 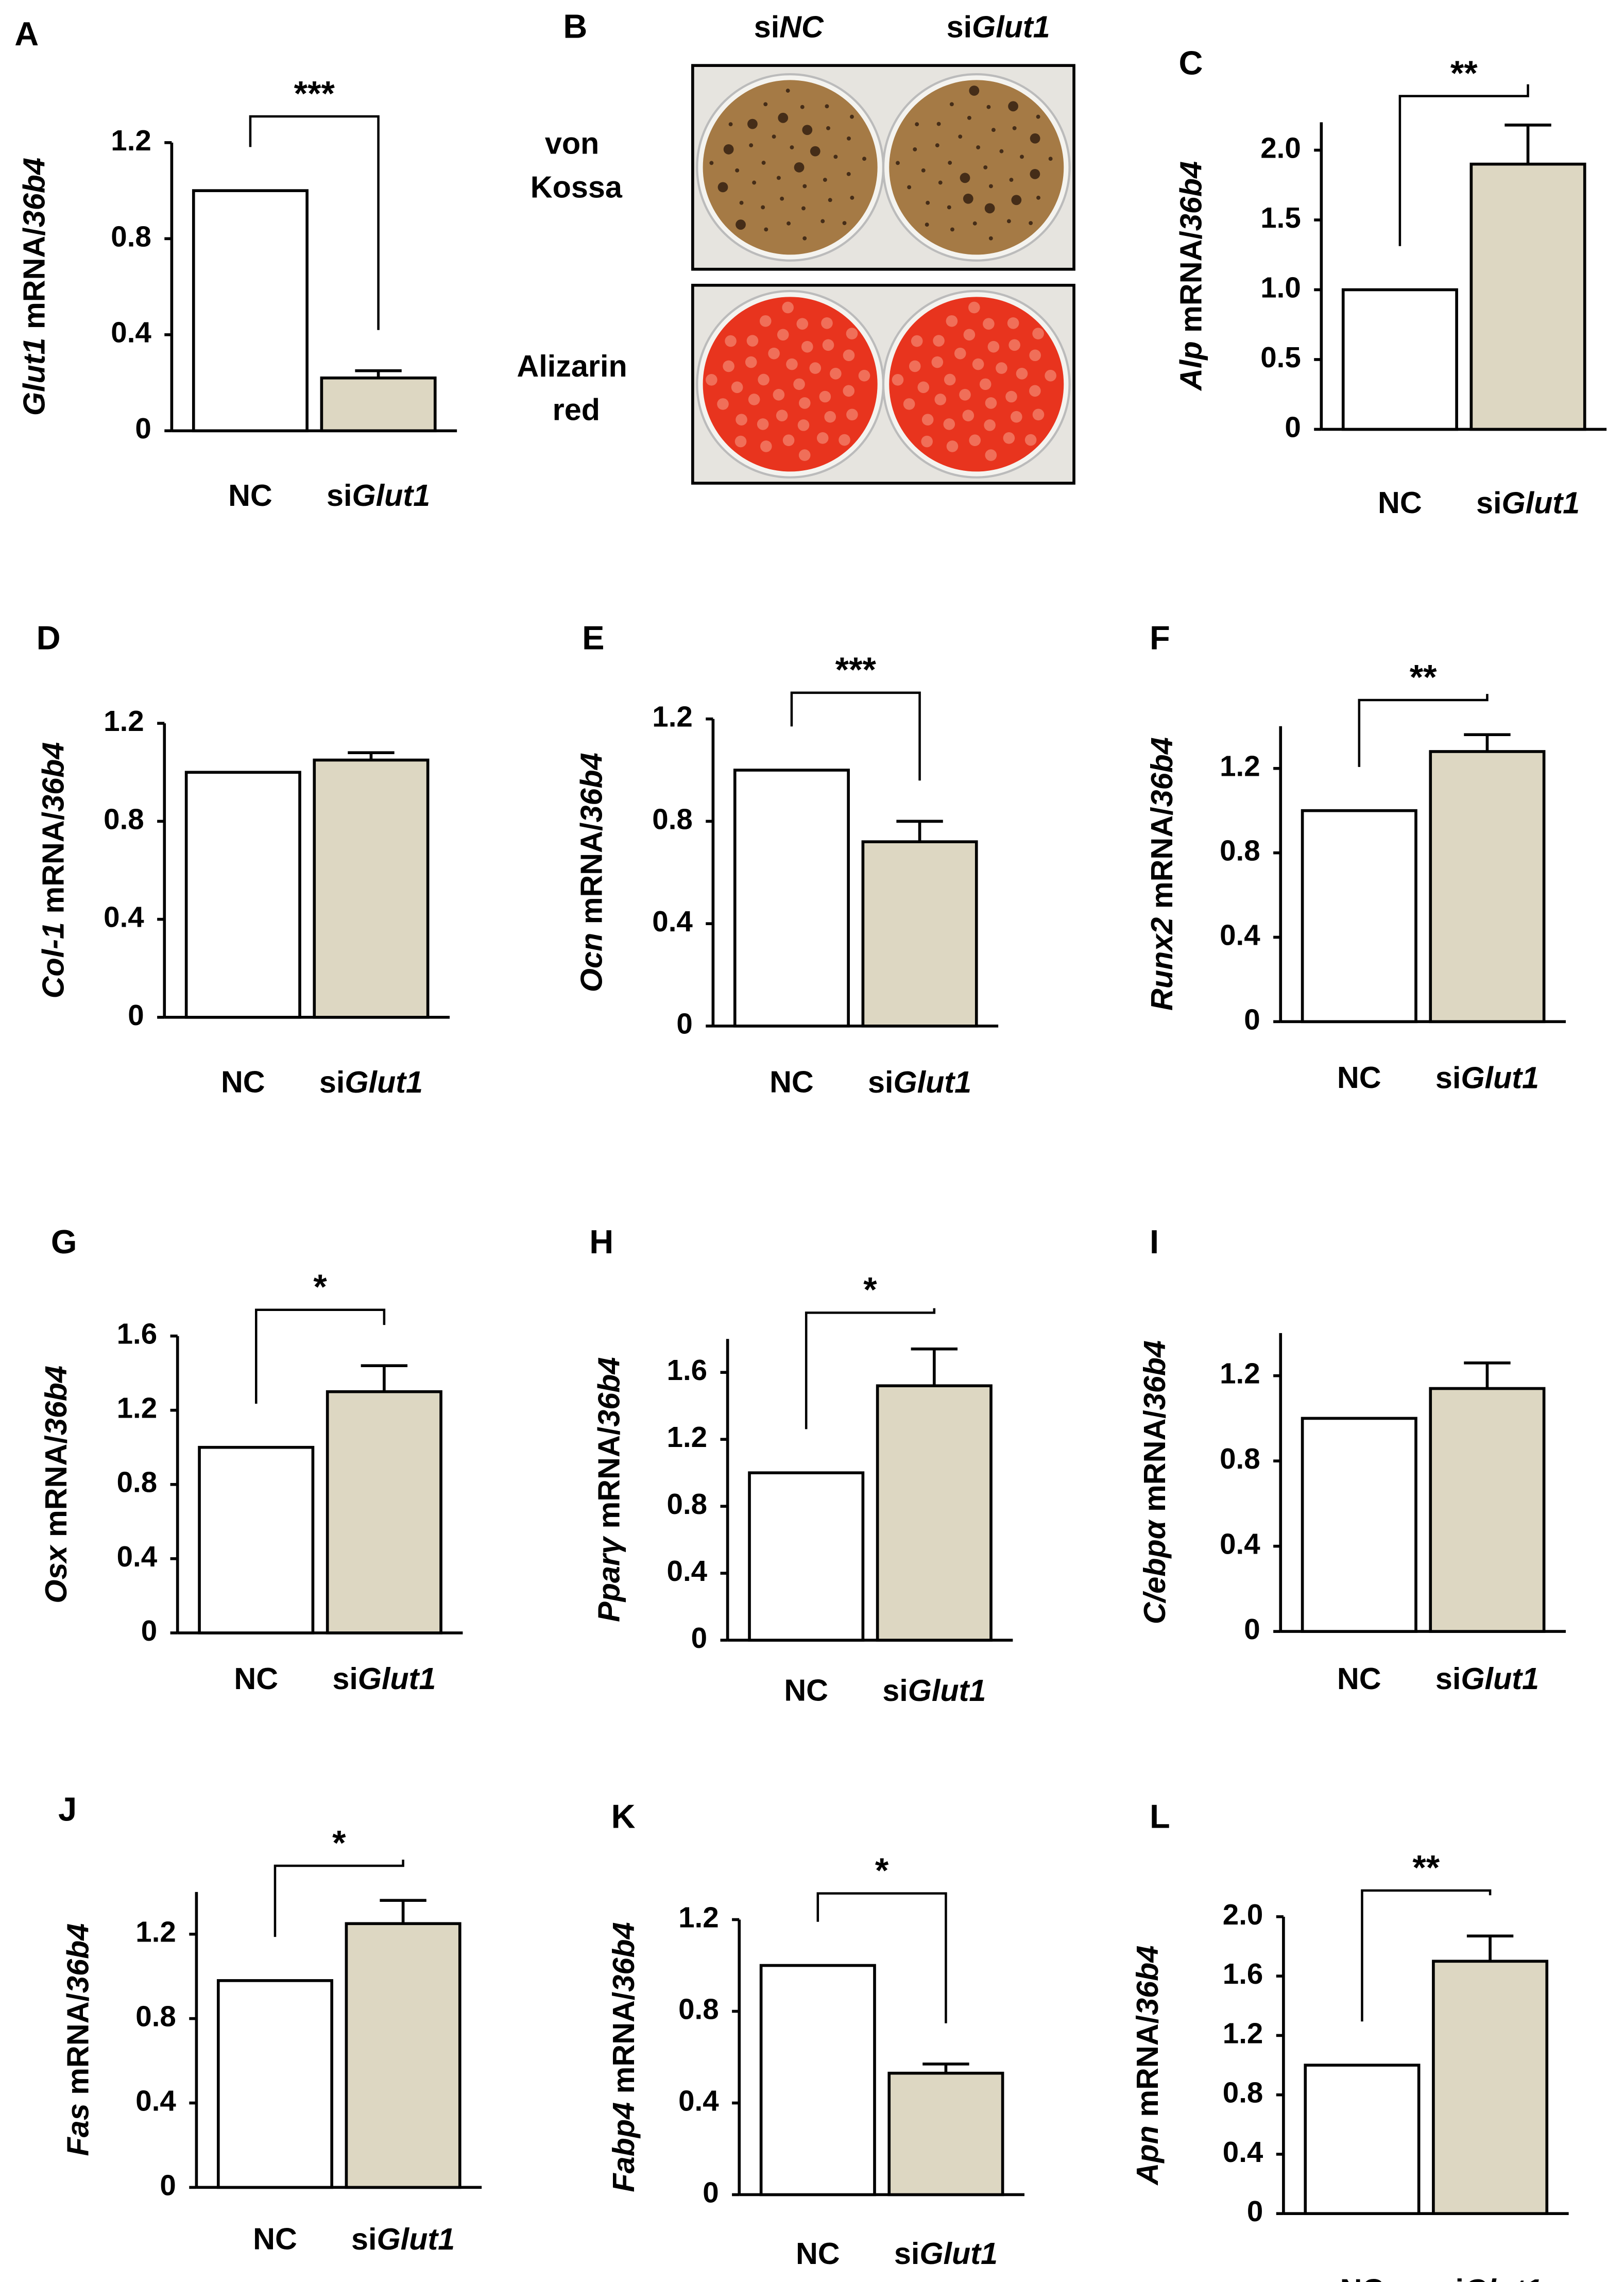 I want to click on y-axis-label: Ocn mRNA/36b4, so click(x=591, y=872).